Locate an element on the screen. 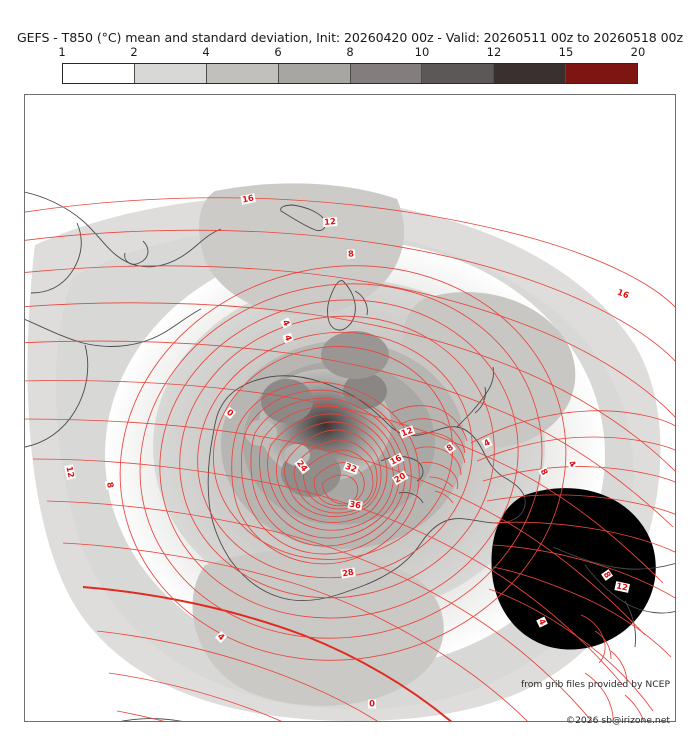 The image size is (700, 748). colorbar-tick-6: 6 is located at coordinates (278, 52).